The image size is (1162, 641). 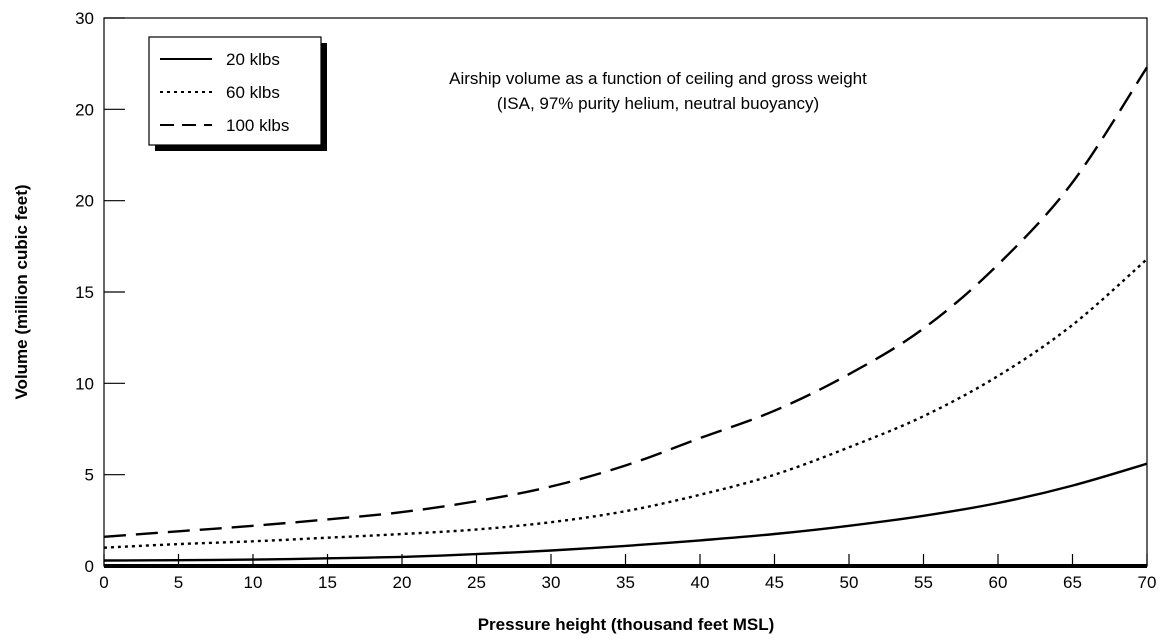 I want to click on x-tick-label: 65, so click(x=1072, y=582).